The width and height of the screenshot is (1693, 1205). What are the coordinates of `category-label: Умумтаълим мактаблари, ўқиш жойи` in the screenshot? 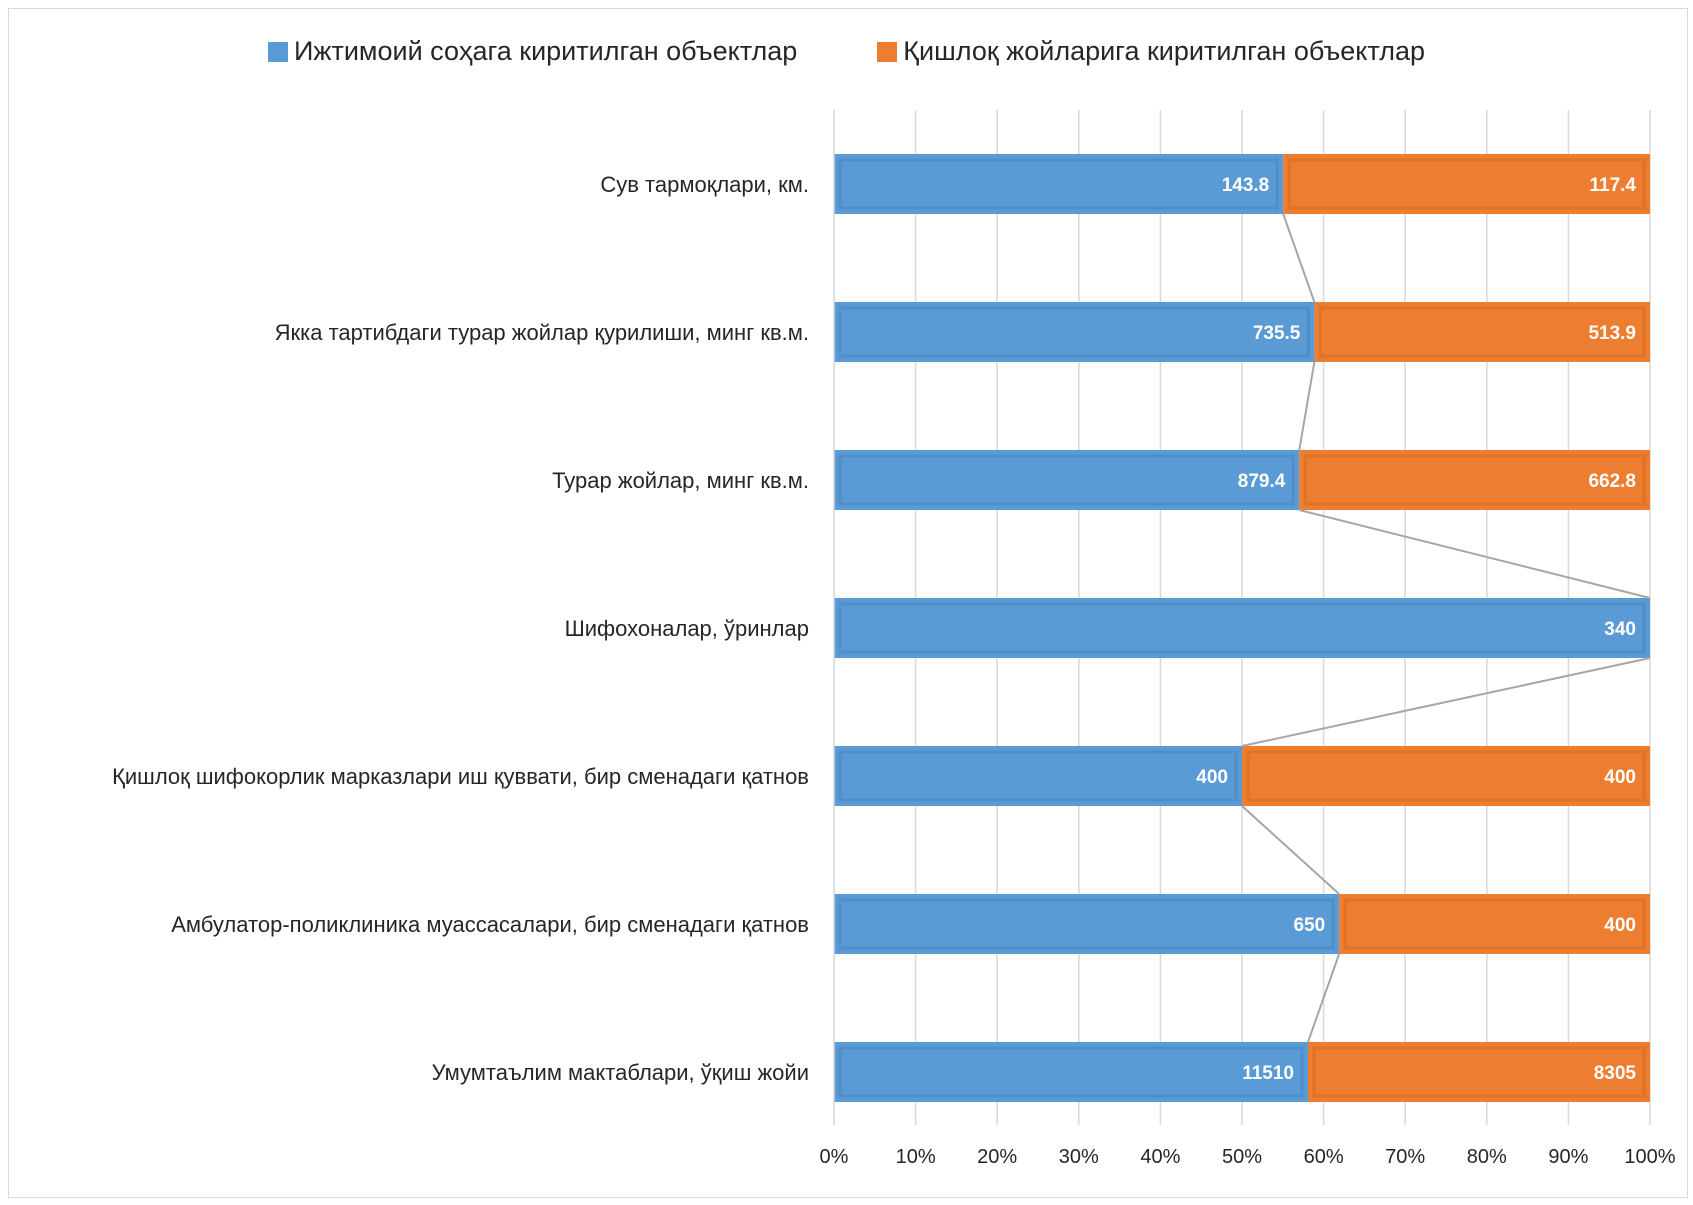 It's located at (620, 1072).